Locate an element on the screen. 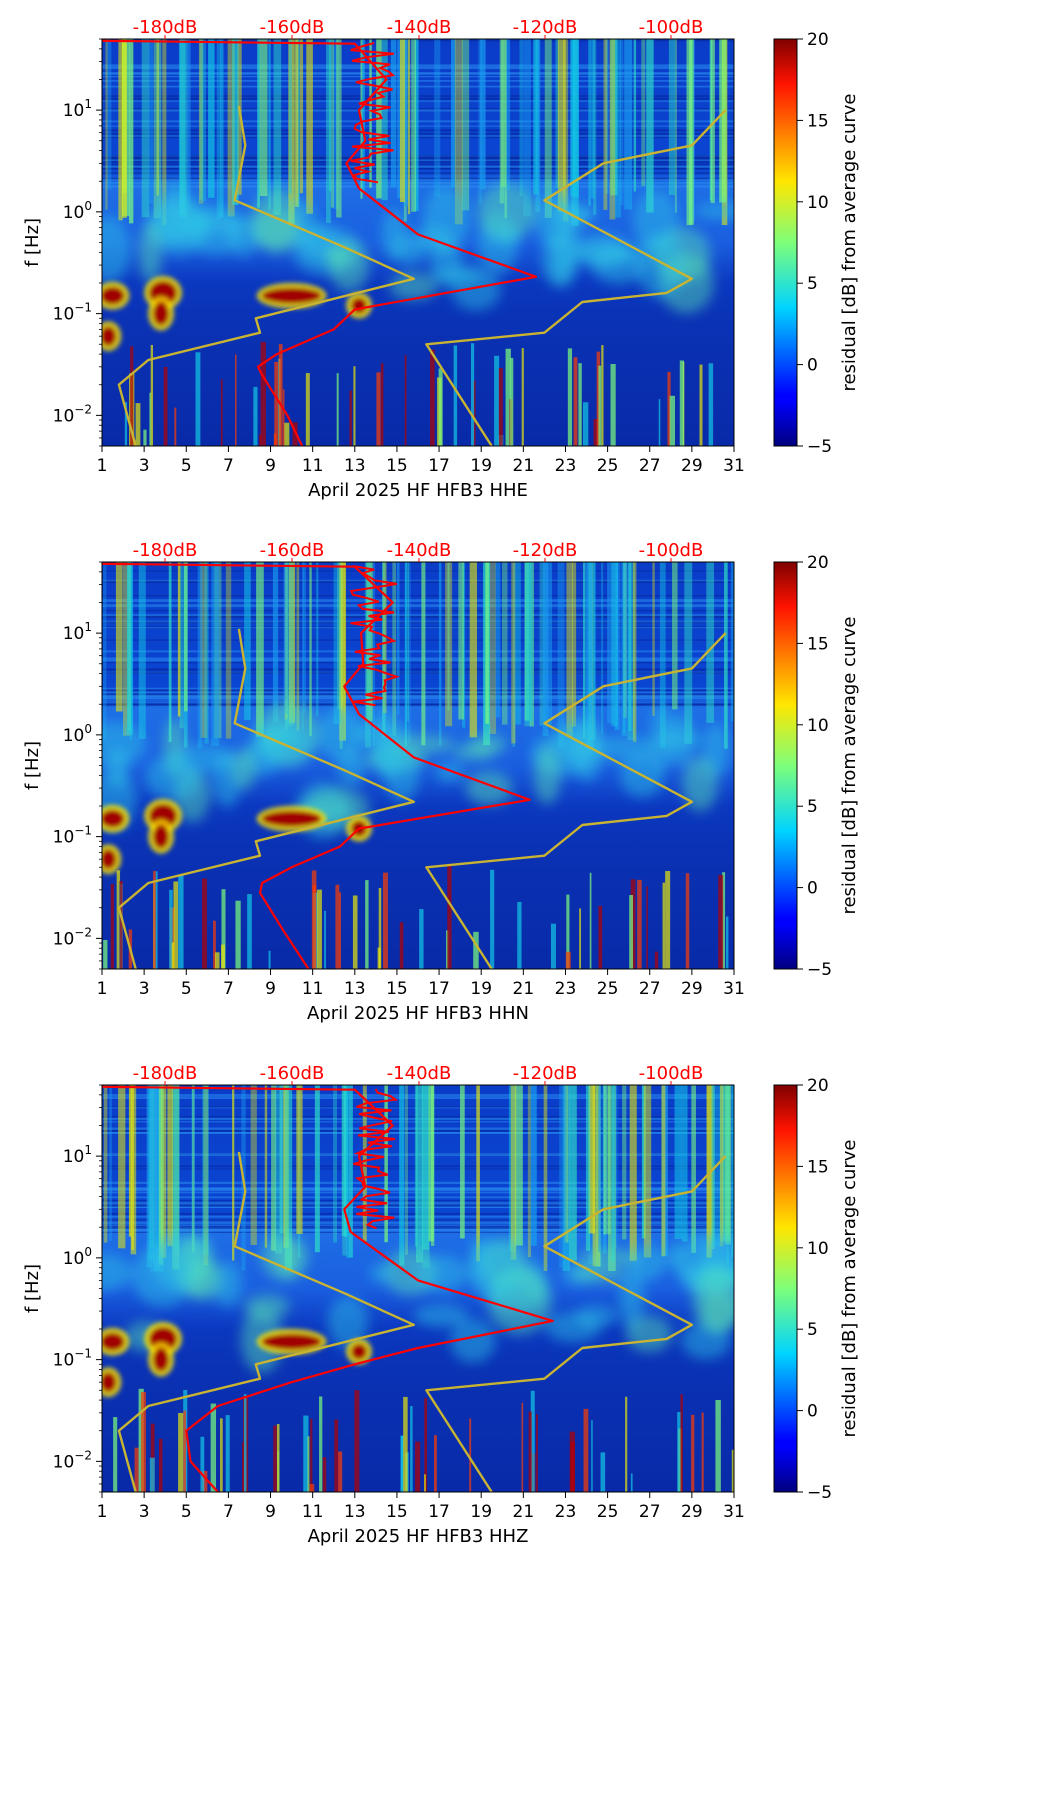 This screenshot has width=1052, height=1806. microseism-glow is located at coordinates (416, 769).